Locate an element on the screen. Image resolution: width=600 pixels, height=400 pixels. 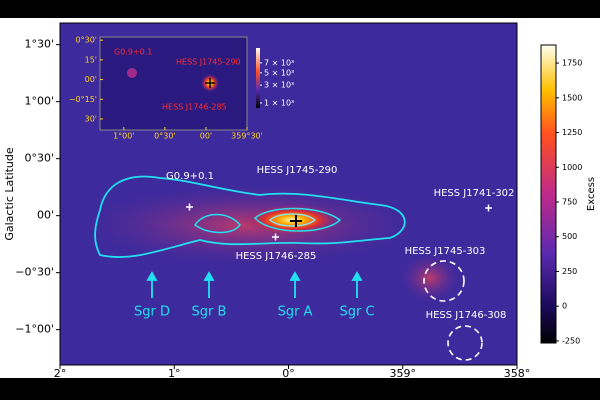
annotation: G0.9+0.1 is located at coordinates (190, 176).